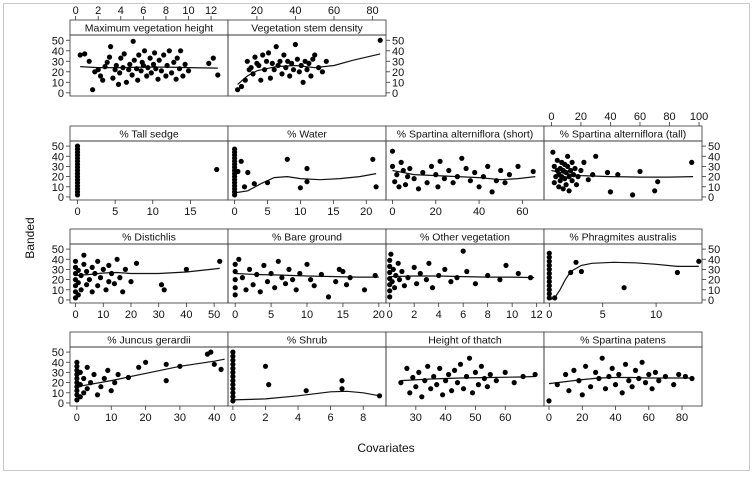 The image size is (754, 478). What do you see at coordinates (714, 291) in the screenshot?
I see `y-tick-label: 10` at bounding box center [714, 291].